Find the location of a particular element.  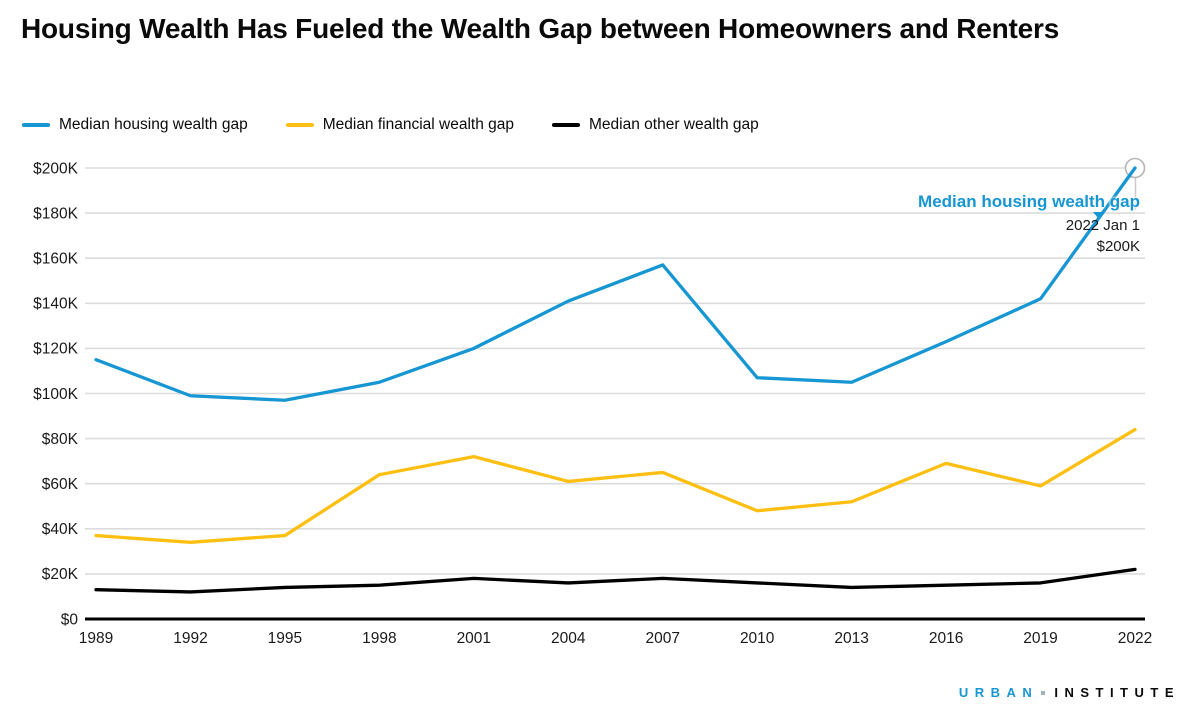

legend-item-label: Median housing wealth gap is located at coordinates (153, 124).